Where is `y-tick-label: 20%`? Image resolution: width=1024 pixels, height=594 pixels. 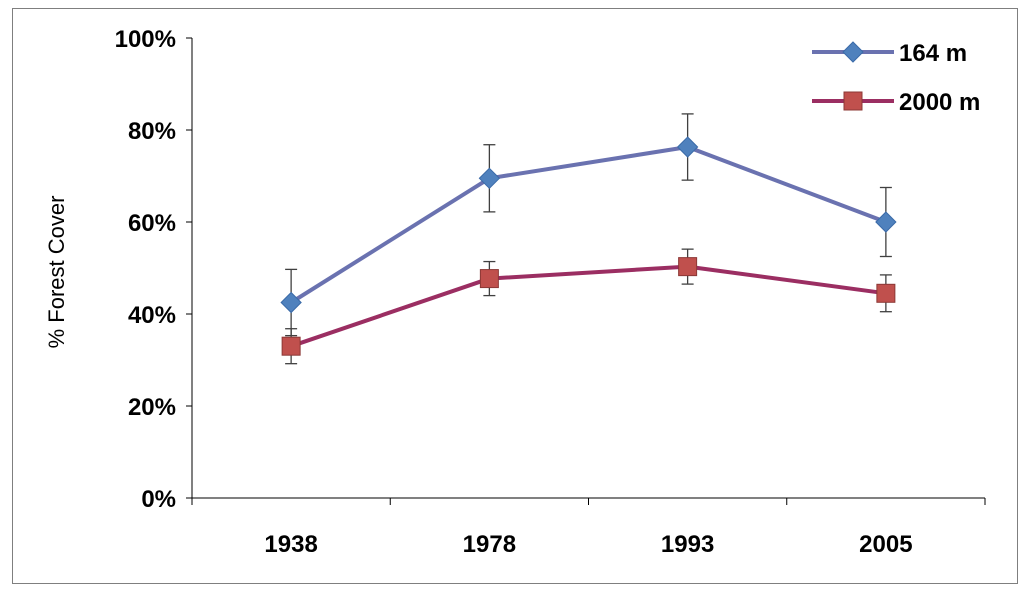
y-tick-label: 20% is located at coordinates (152, 407).